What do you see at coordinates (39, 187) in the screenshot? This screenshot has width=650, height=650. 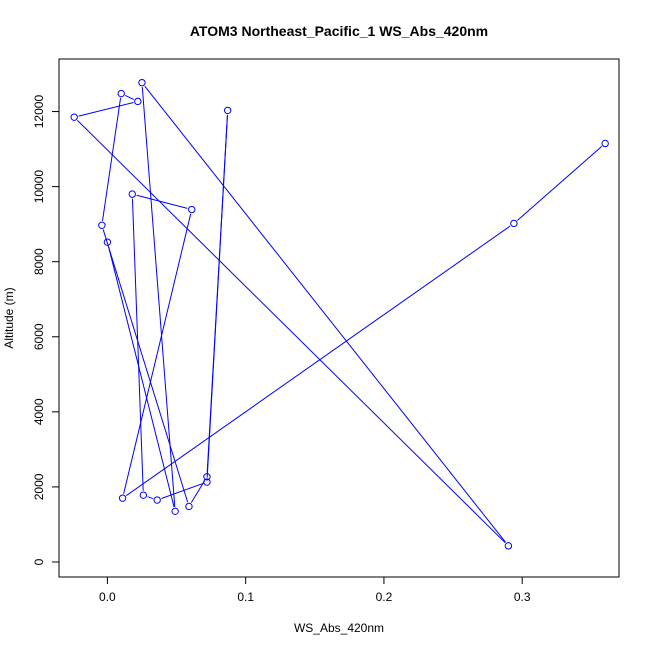 I see `y-tick-label: 10000` at bounding box center [39, 187].